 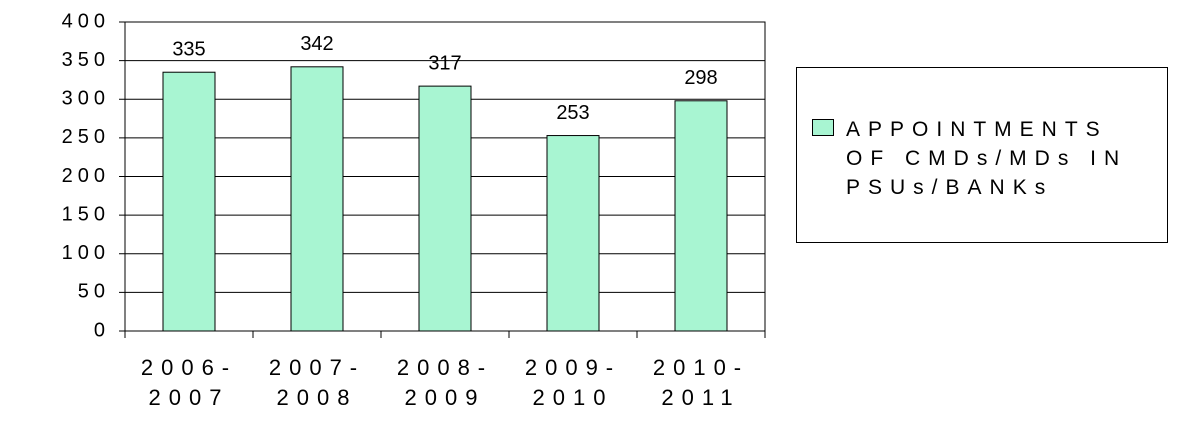 I want to click on legend-label: APPOINTMENTS OF CMDs/MDs IN PSUs/BANKs, so click(x=987, y=158).